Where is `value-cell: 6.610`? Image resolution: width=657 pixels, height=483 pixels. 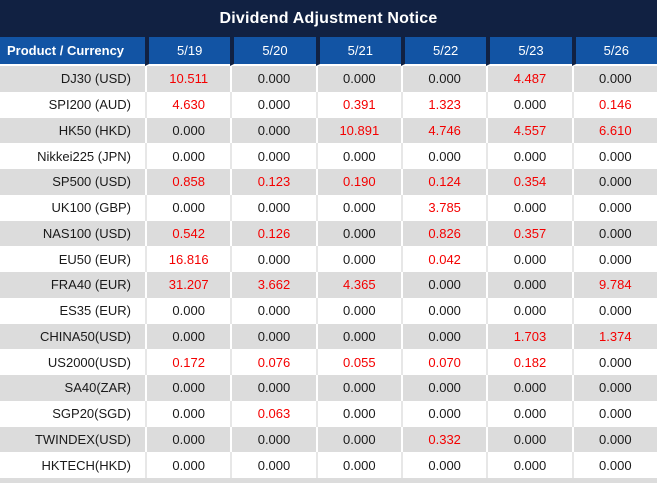
value-cell: 6.610 is located at coordinates (614, 130).